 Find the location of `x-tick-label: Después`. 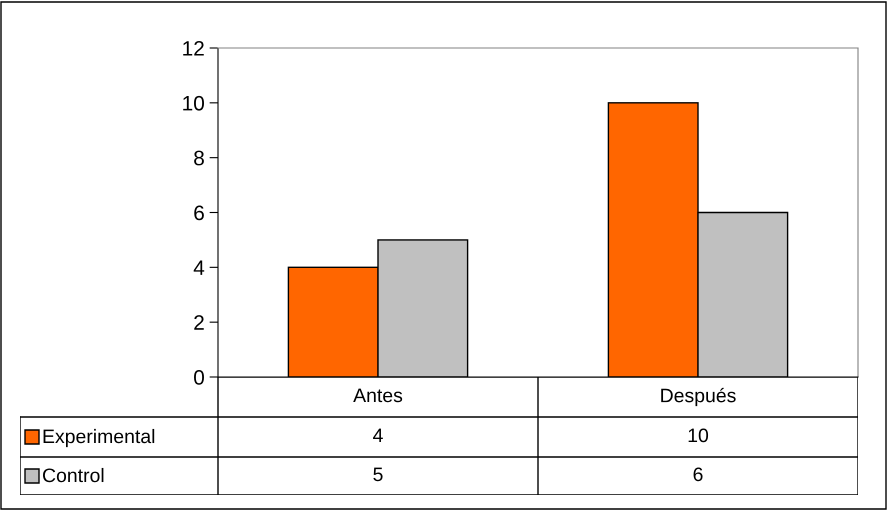

x-tick-label: Después is located at coordinates (698, 397).